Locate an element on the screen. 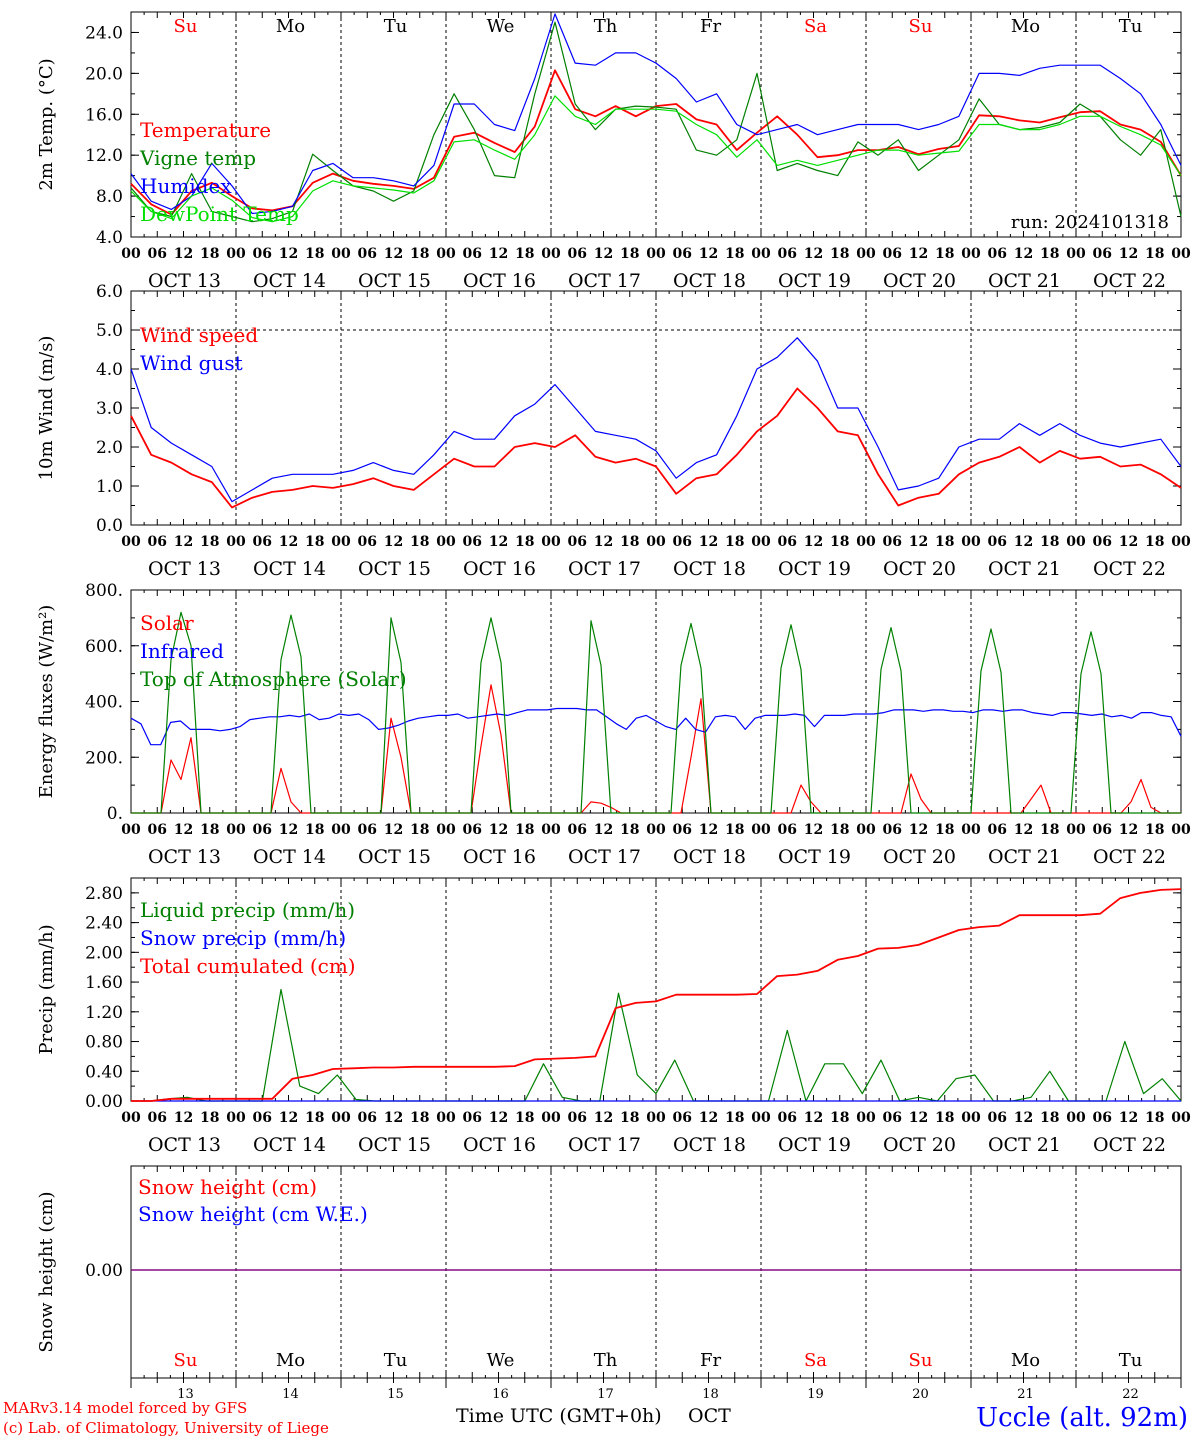 The height and width of the screenshot is (1445, 1194). series-line-top-of-atmosphere-solar is located at coordinates (656, 712).